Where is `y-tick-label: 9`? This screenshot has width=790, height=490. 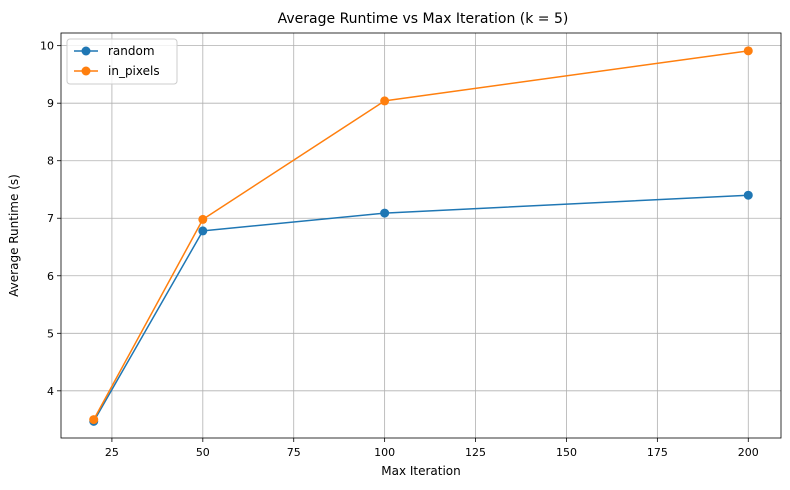 y-tick-label: 9 is located at coordinates (50, 103).